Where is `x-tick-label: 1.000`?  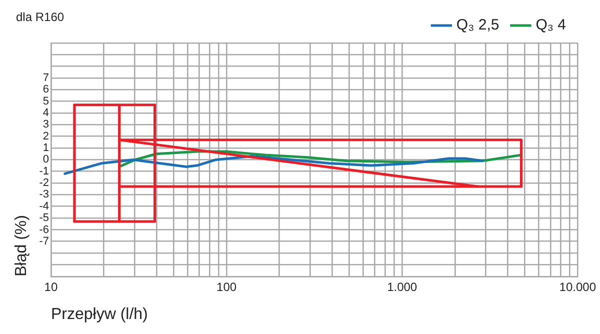 x-tick-label: 1.000 is located at coordinates (402, 287).